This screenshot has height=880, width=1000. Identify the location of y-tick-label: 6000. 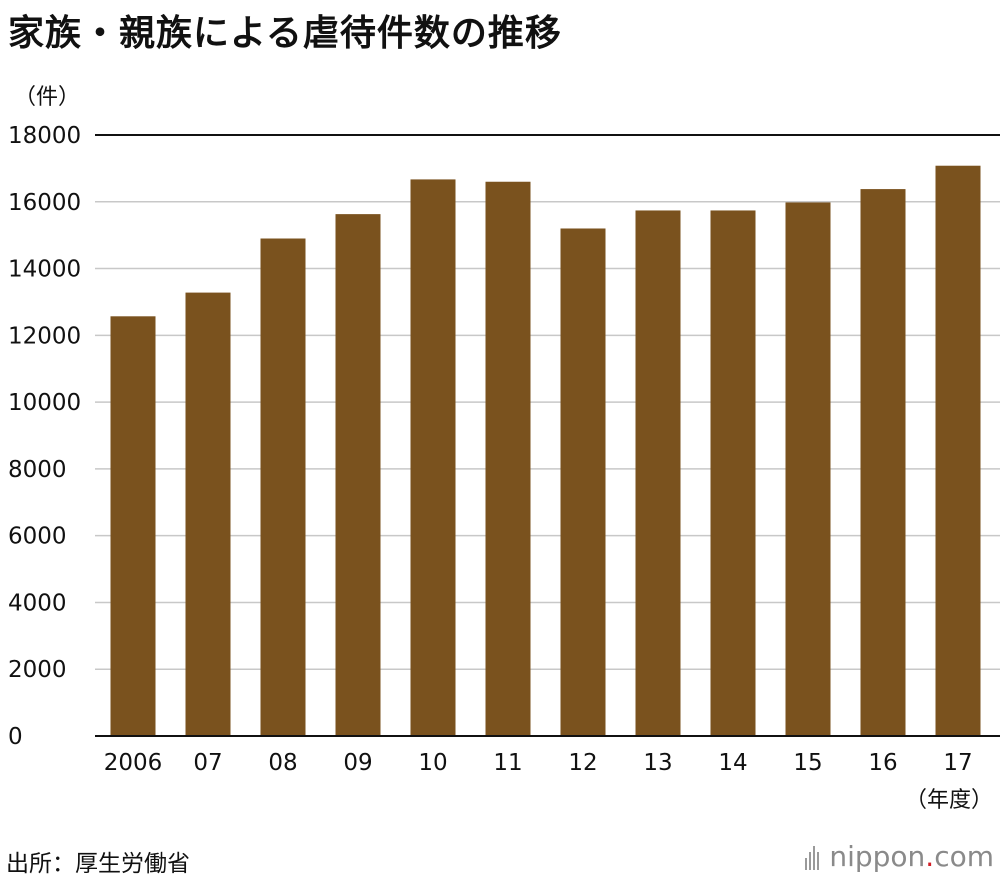
(37, 537).